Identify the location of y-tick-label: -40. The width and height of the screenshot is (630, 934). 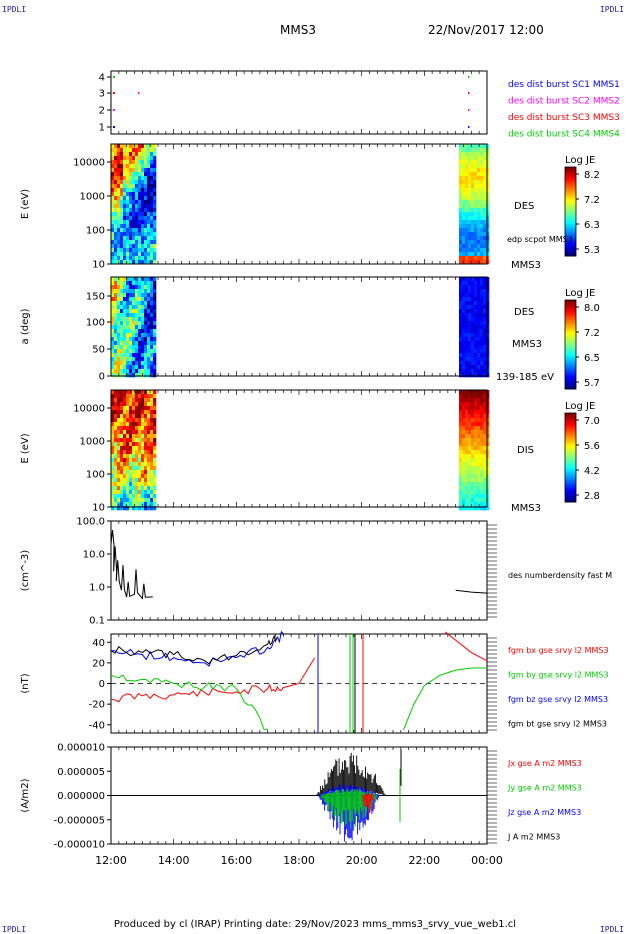
(97, 725).